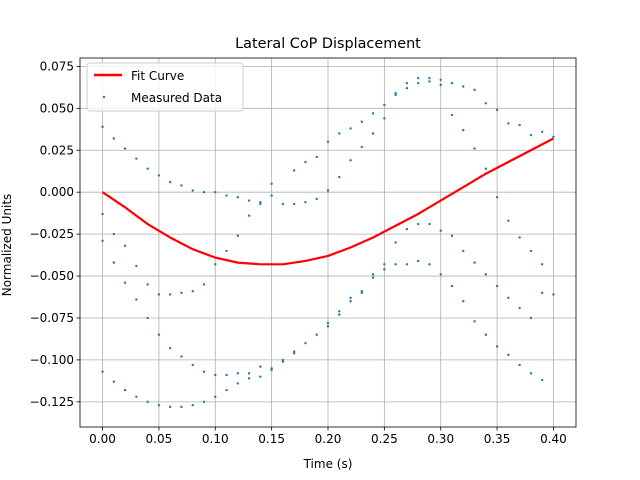 This screenshot has width=640, height=480. Describe the element at coordinates (215, 439) in the screenshot. I see `x-tick-label: 0.10` at that location.